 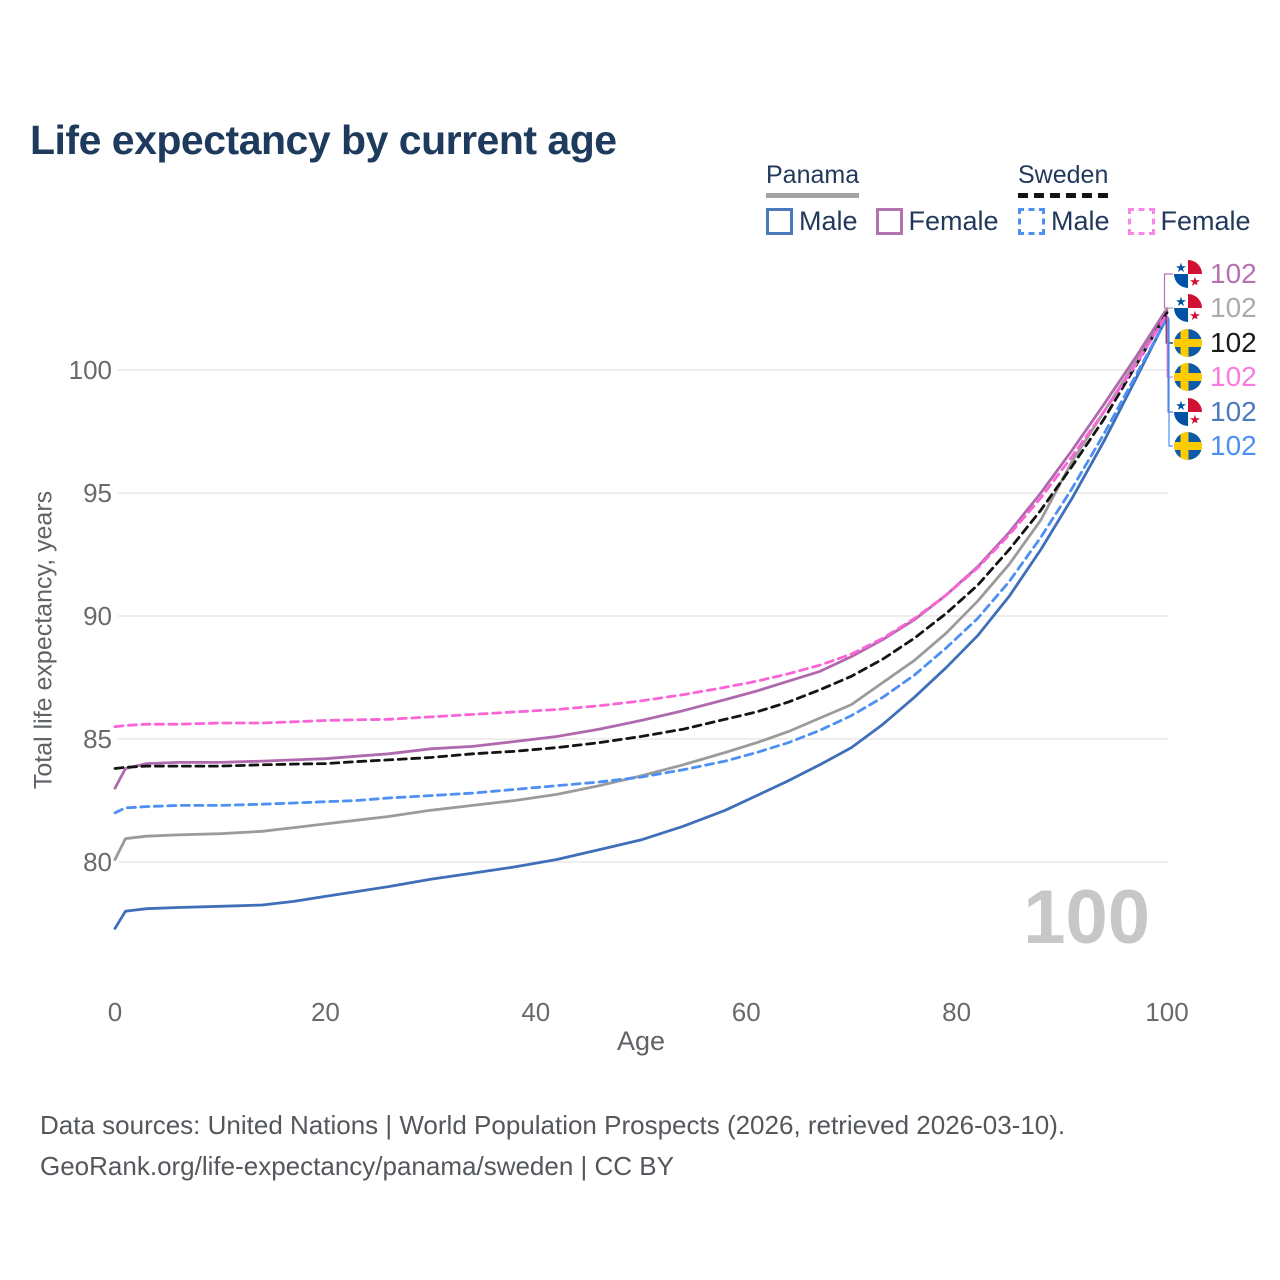 What do you see at coordinates (1169, 346) in the screenshot?
I see `end-label-leader-sweden-female` at bounding box center [1169, 346].